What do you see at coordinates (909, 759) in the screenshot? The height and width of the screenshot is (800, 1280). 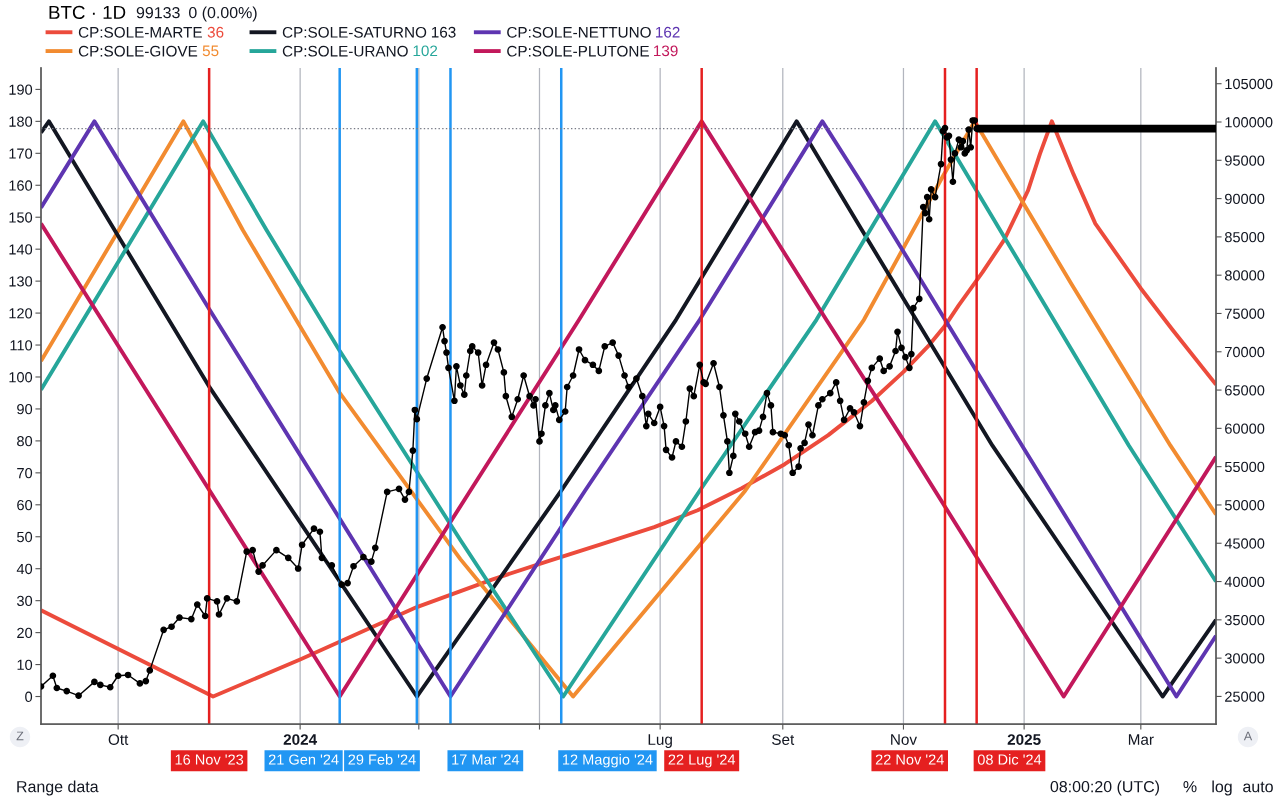 I see `ref-line-label: 22 Nov '24` at bounding box center [909, 759].